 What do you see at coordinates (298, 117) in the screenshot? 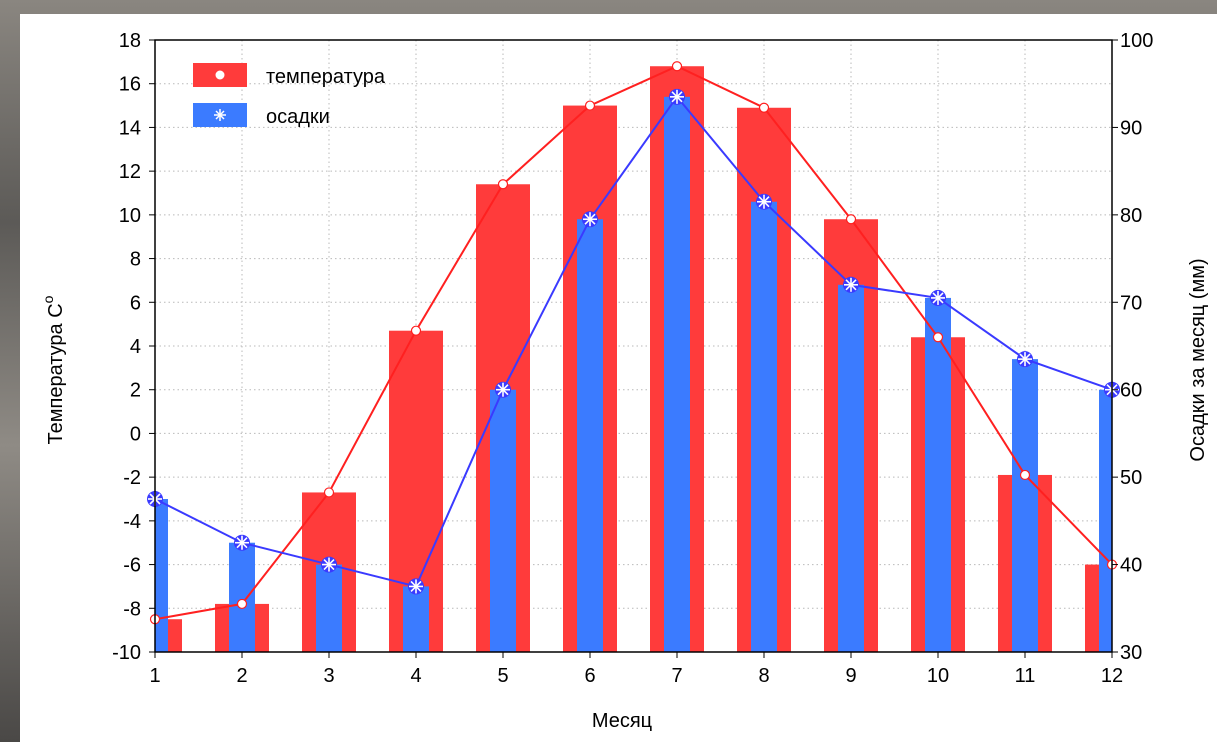
I see `legend-label-precipitation: осадки` at bounding box center [298, 117].